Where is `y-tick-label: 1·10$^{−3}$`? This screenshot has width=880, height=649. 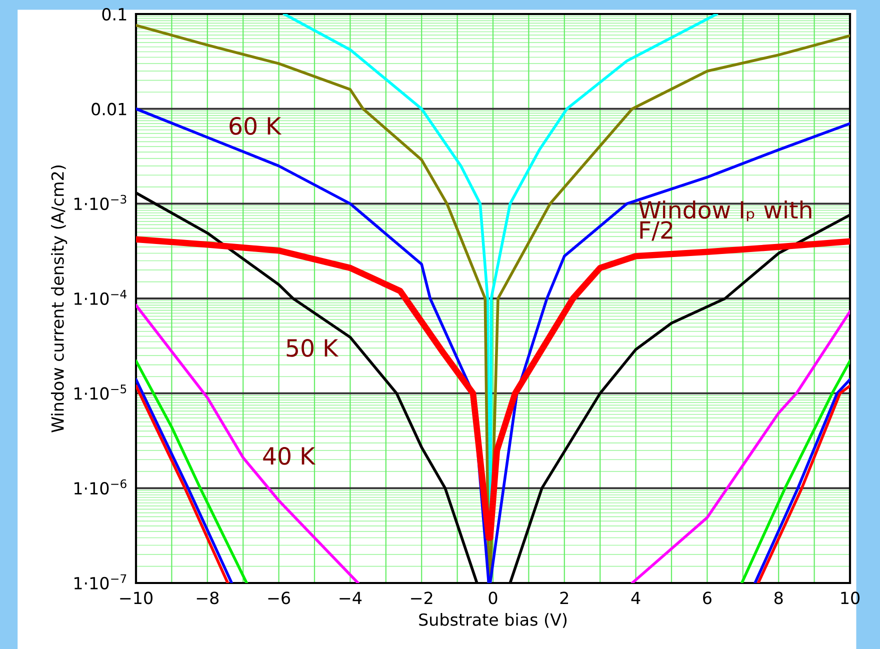 y-tick-label: 1·10$^{−3}$ is located at coordinates (100, 202).